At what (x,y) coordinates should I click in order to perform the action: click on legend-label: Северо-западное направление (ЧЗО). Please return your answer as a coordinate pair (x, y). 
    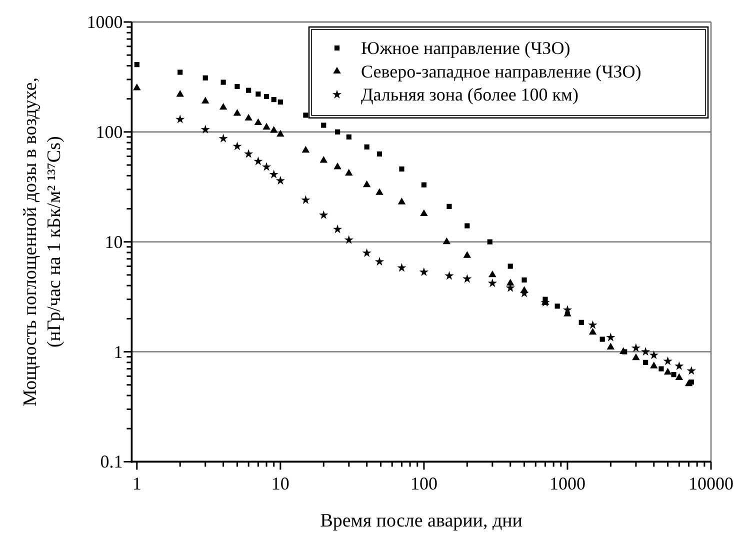
    Looking at the image, I should click on (501, 71).